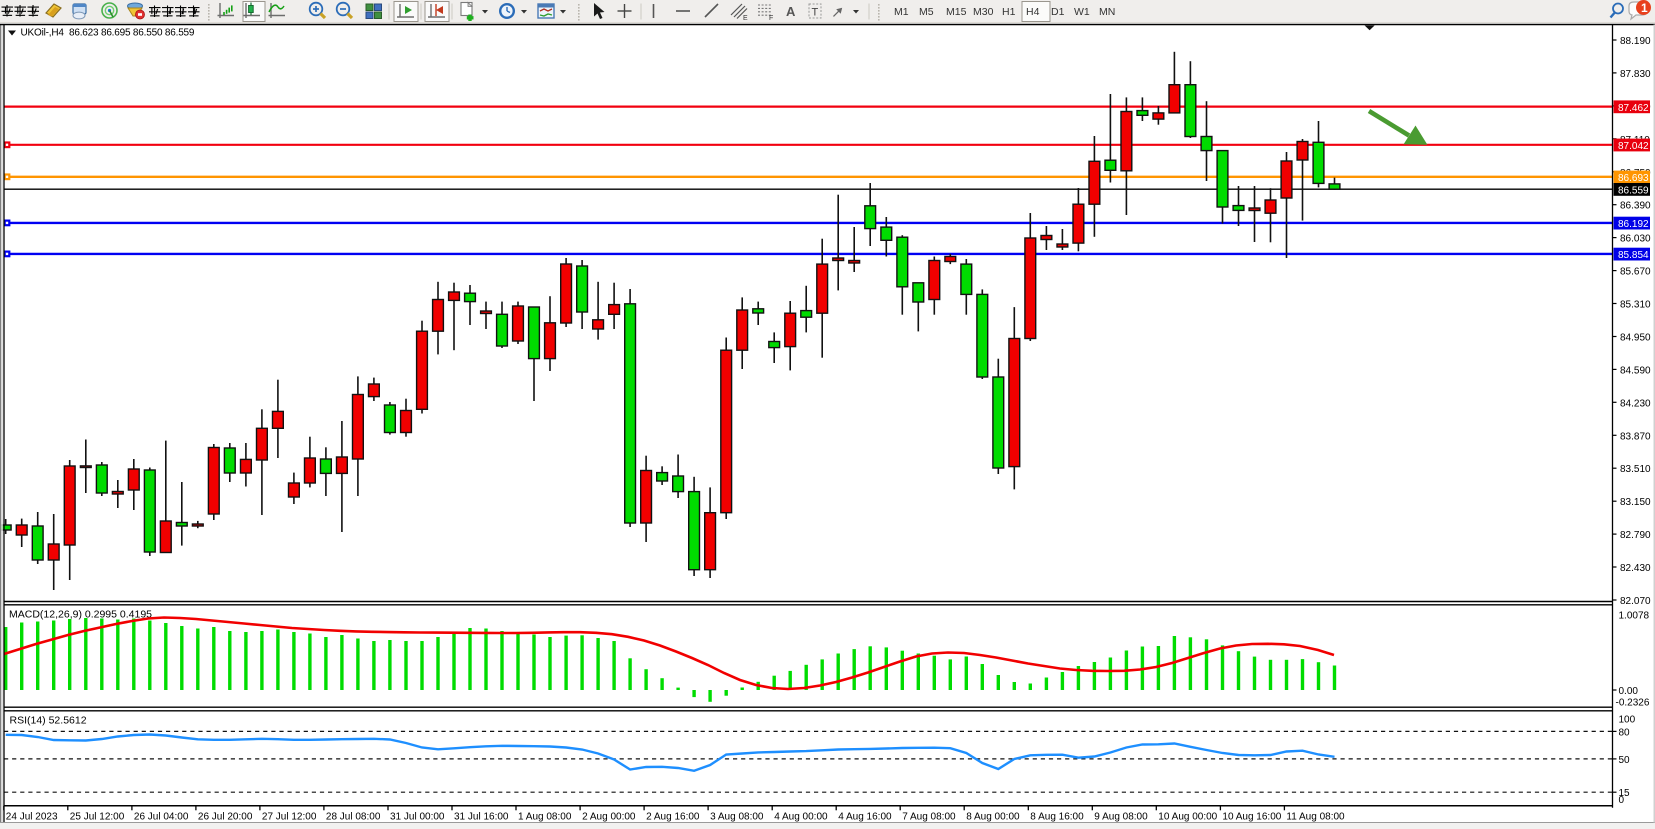 This screenshot has height=829, width=1655. What do you see at coordinates (1635, 502) in the screenshot?
I see `svg-text: 83.150` at bounding box center [1635, 502].